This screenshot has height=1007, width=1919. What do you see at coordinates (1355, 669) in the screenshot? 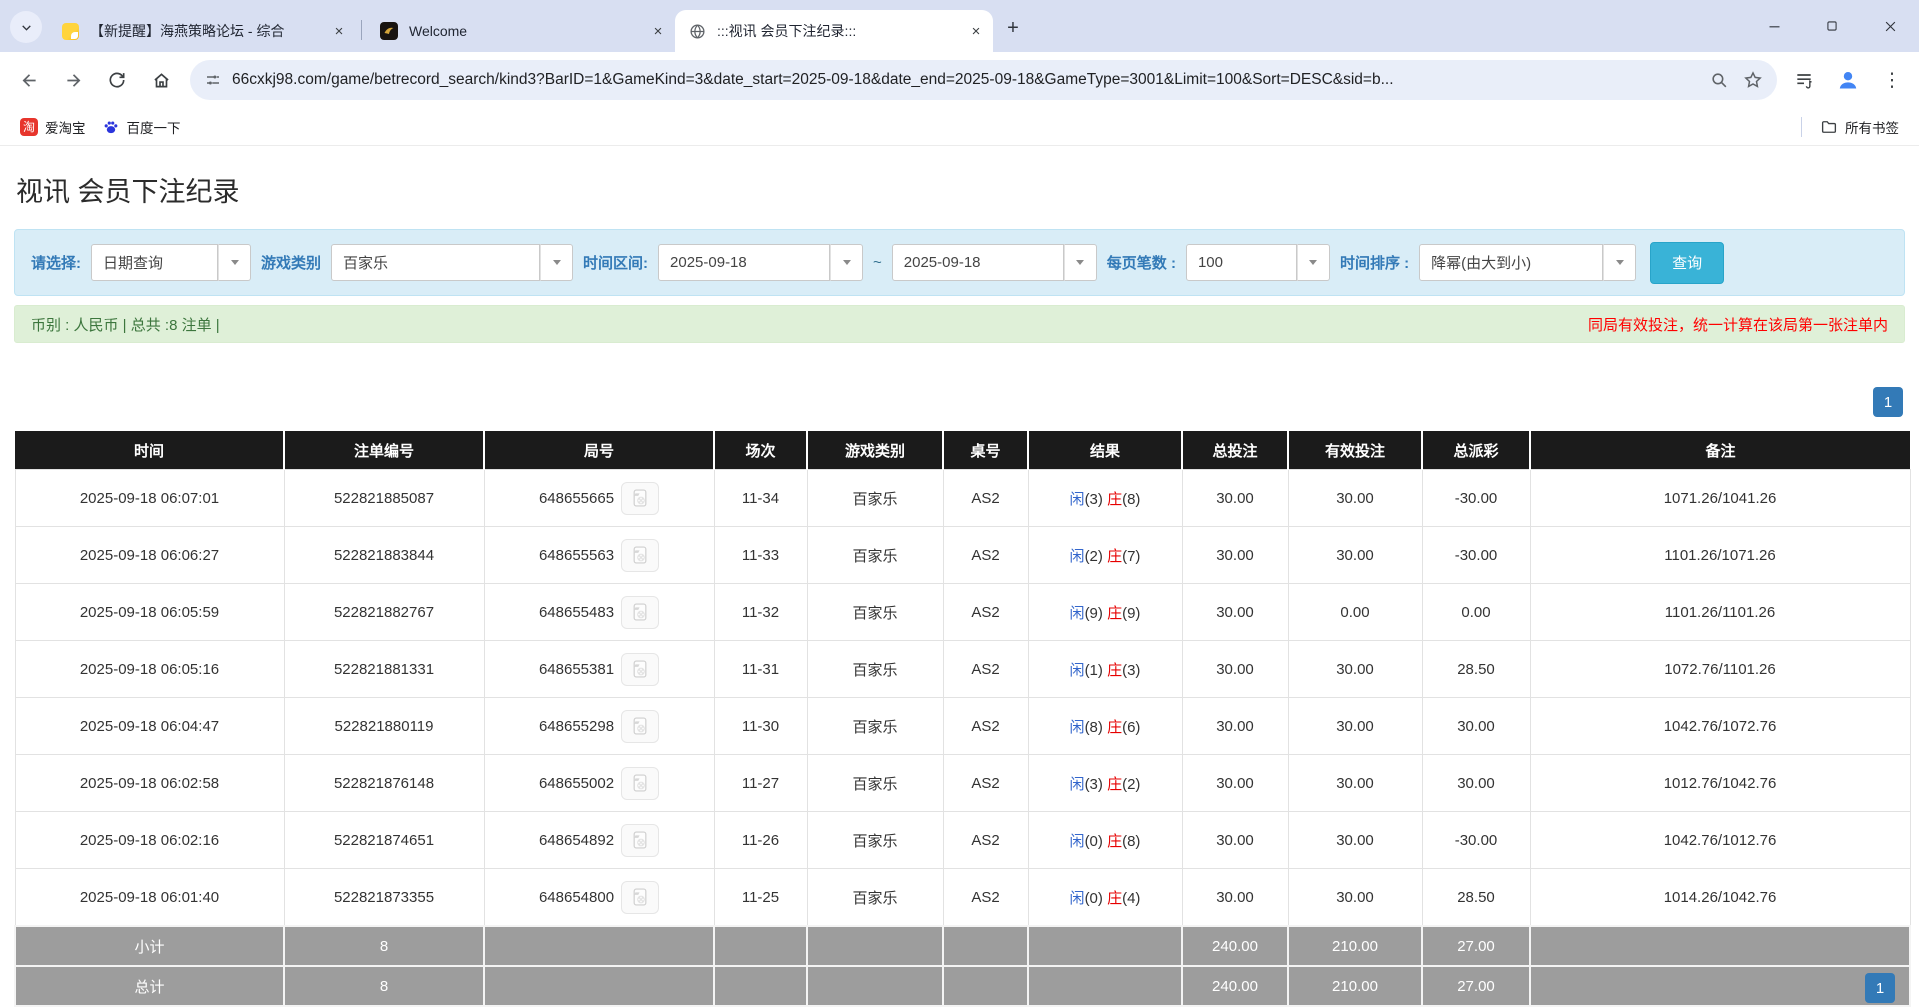
I see `cell-valid-bet: 30.00` at bounding box center [1355, 669].